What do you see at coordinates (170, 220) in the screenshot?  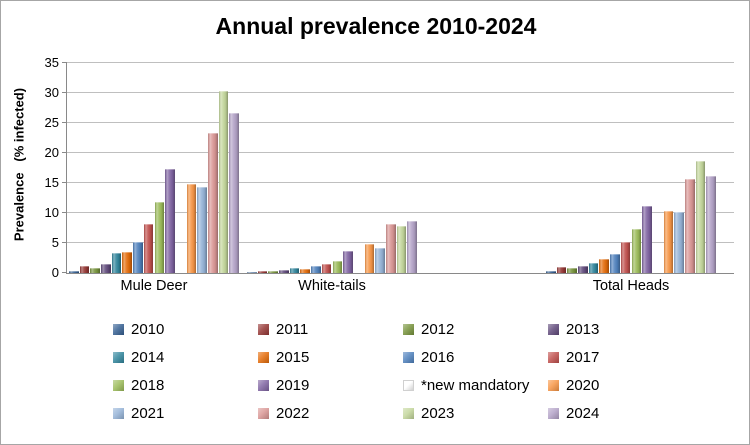 I see `bar-2019-mule-deer` at bounding box center [170, 220].